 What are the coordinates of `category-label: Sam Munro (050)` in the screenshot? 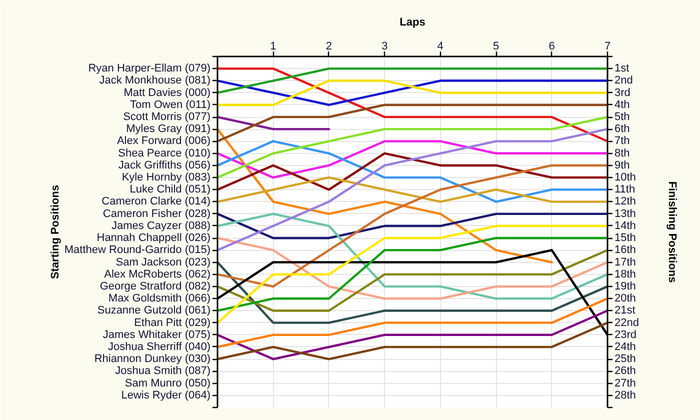 It's located at (167, 383).